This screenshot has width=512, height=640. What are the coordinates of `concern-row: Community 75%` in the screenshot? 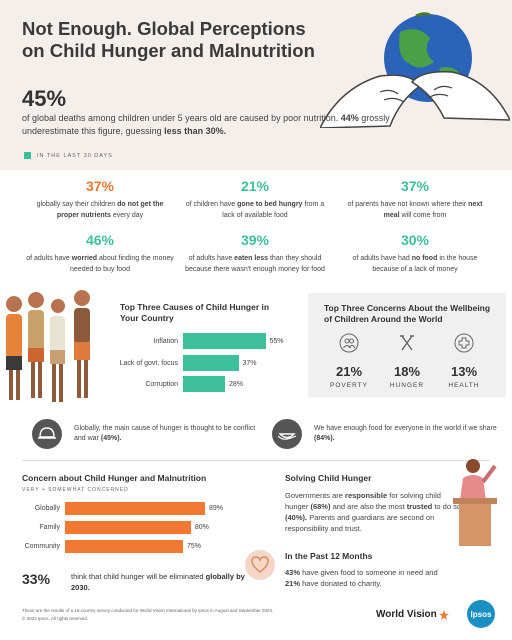 It's located at (111, 546).